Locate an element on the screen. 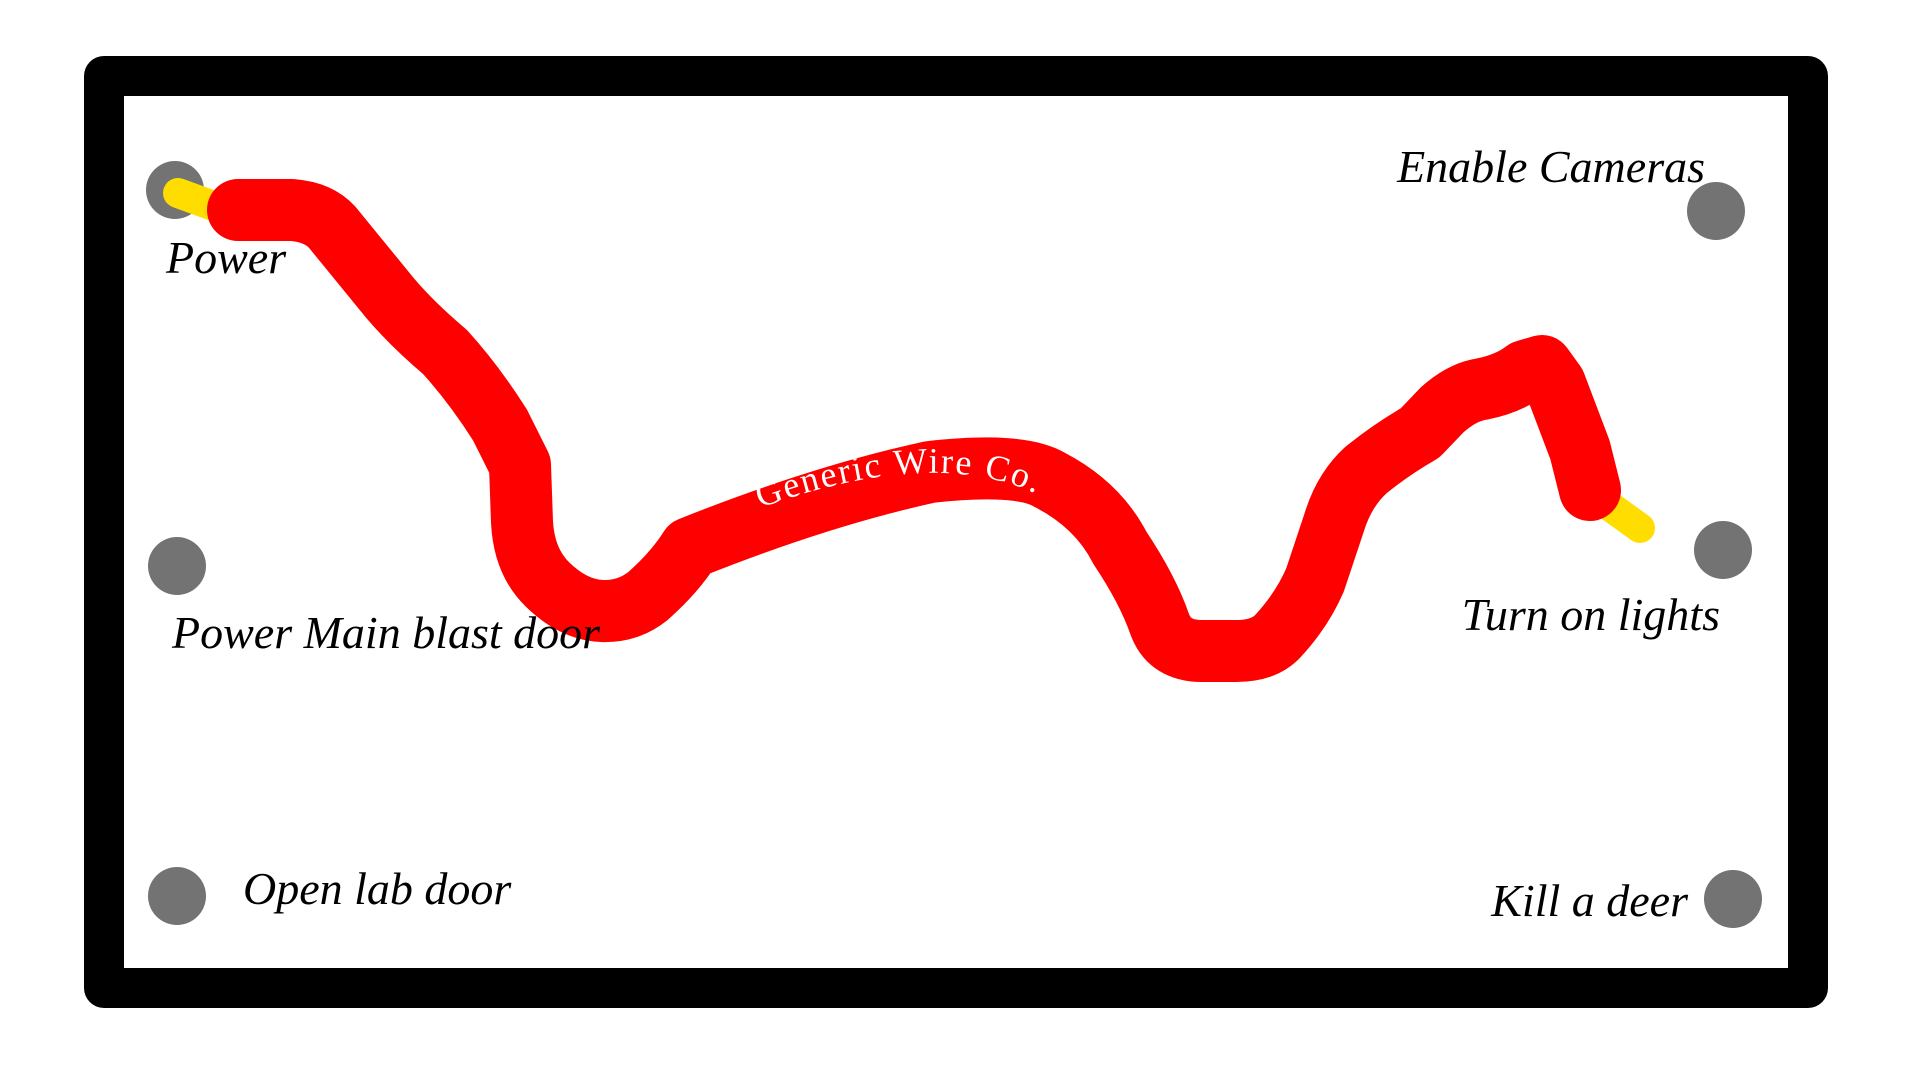 The height and width of the screenshot is (1085, 1920). label-open-lab-door: Open lab door is located at coordinates (377, 888).